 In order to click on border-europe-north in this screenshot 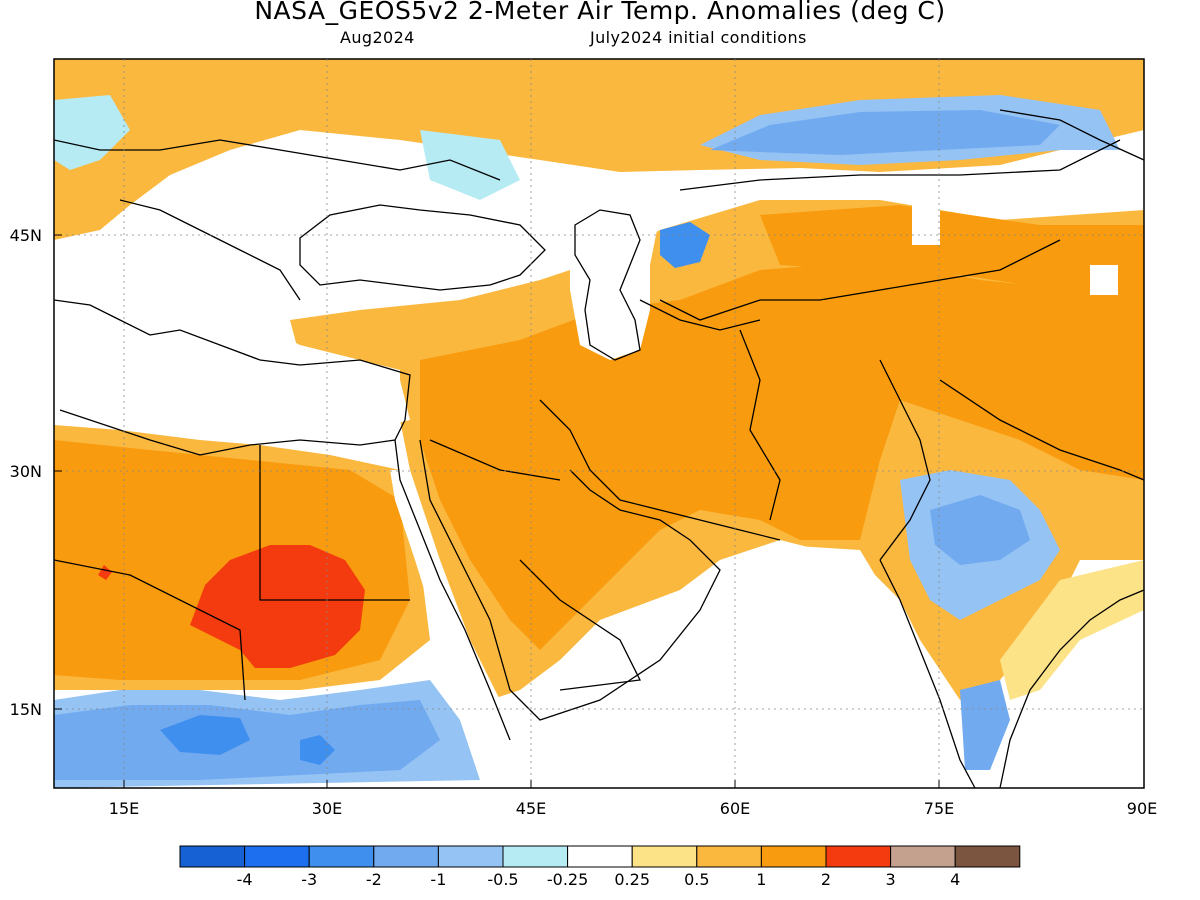, I will do `click(277, 160)`.